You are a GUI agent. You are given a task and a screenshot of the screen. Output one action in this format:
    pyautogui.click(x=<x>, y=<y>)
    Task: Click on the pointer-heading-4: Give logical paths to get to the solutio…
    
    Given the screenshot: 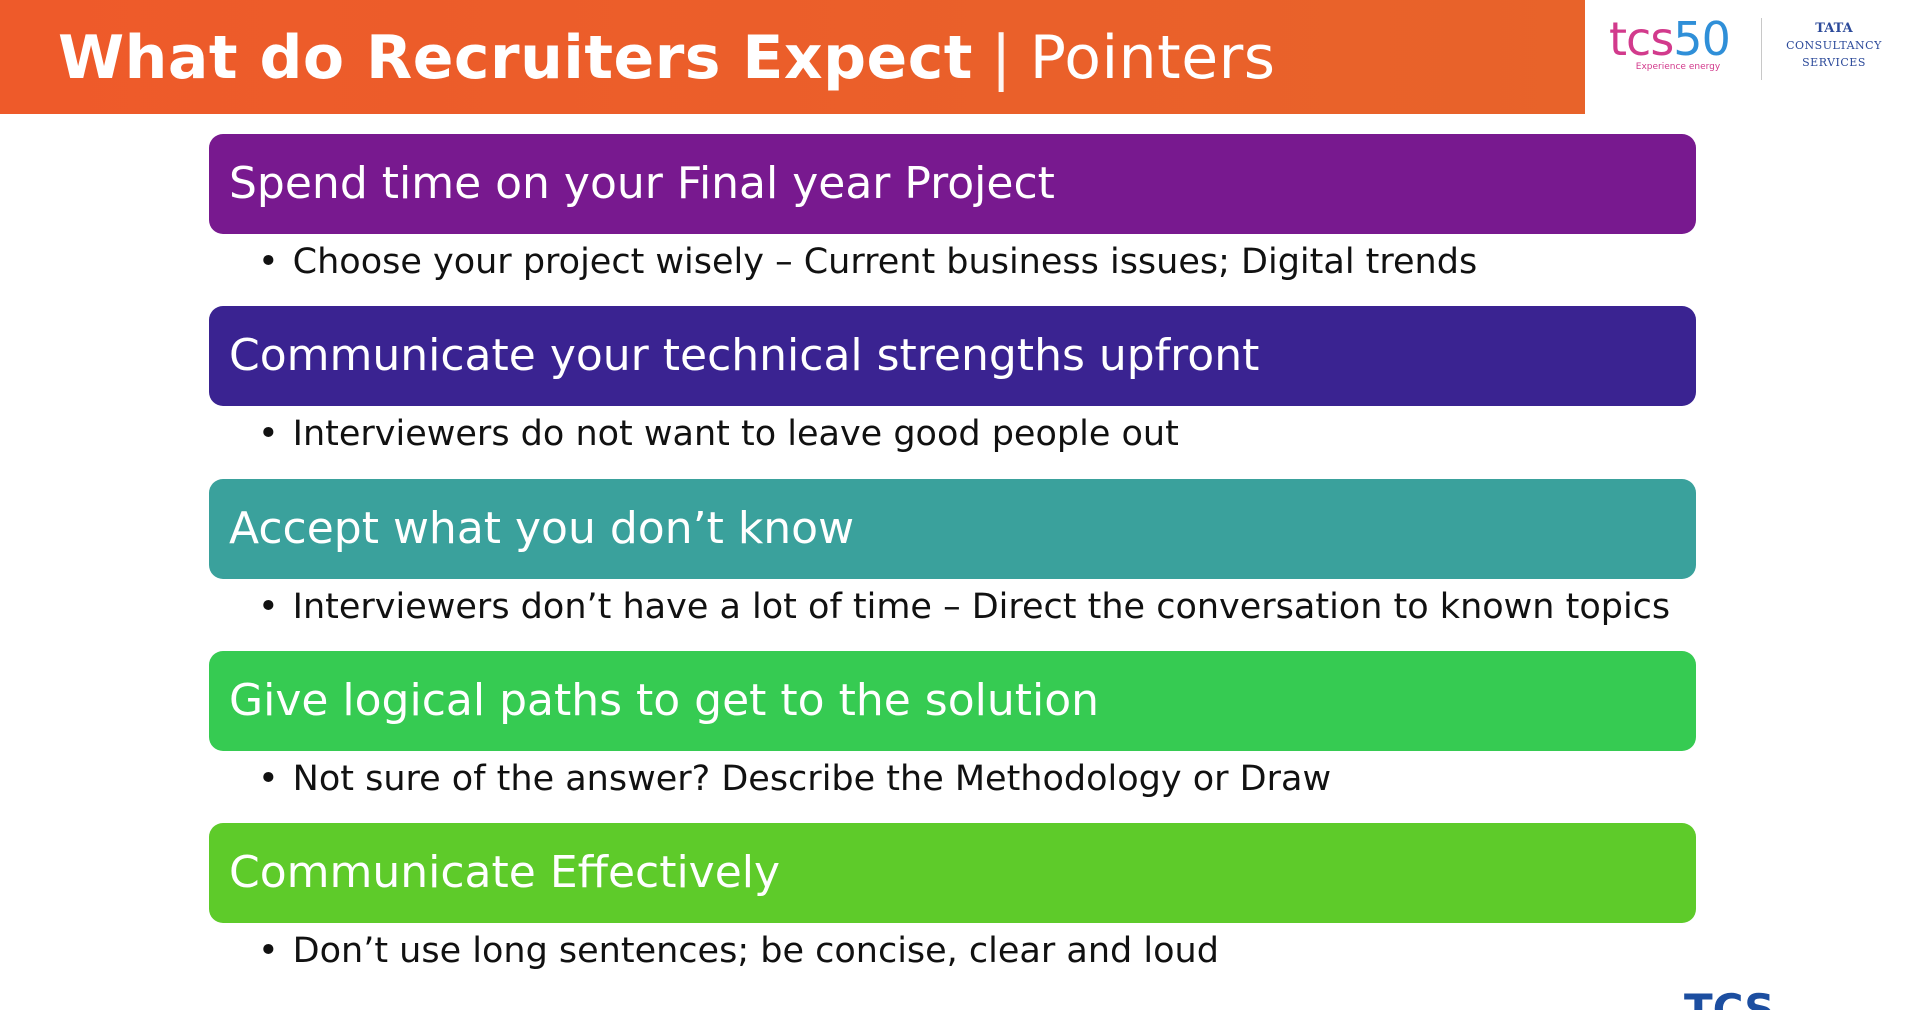 What is the action you would take?
    pyautogui.click(x=952, y=701)
    